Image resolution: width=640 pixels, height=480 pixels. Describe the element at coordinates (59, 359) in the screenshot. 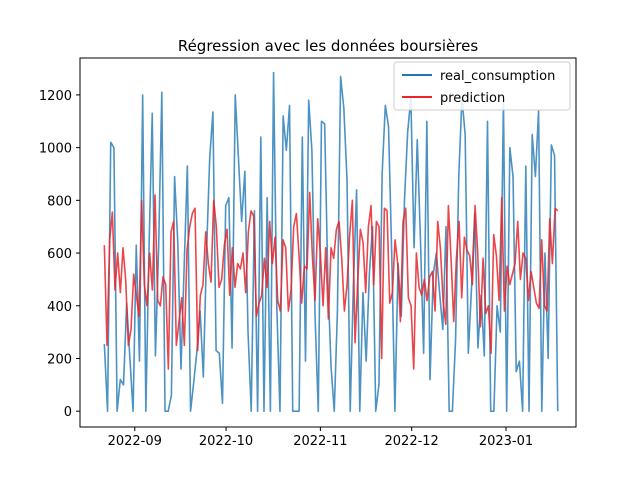

I see `y-tick-label: 200` at that location.